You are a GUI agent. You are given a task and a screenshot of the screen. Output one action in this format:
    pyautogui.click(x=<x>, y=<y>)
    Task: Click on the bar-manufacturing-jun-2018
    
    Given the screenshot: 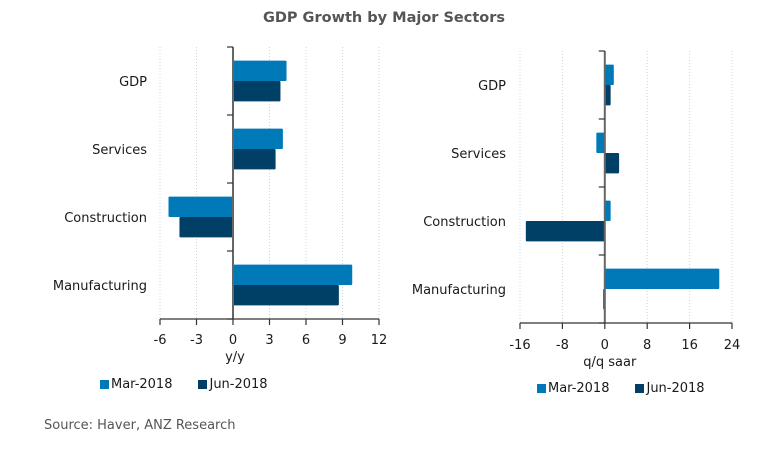 What is the action you would take?
    pyautogui.click(x=286, y=295)
    